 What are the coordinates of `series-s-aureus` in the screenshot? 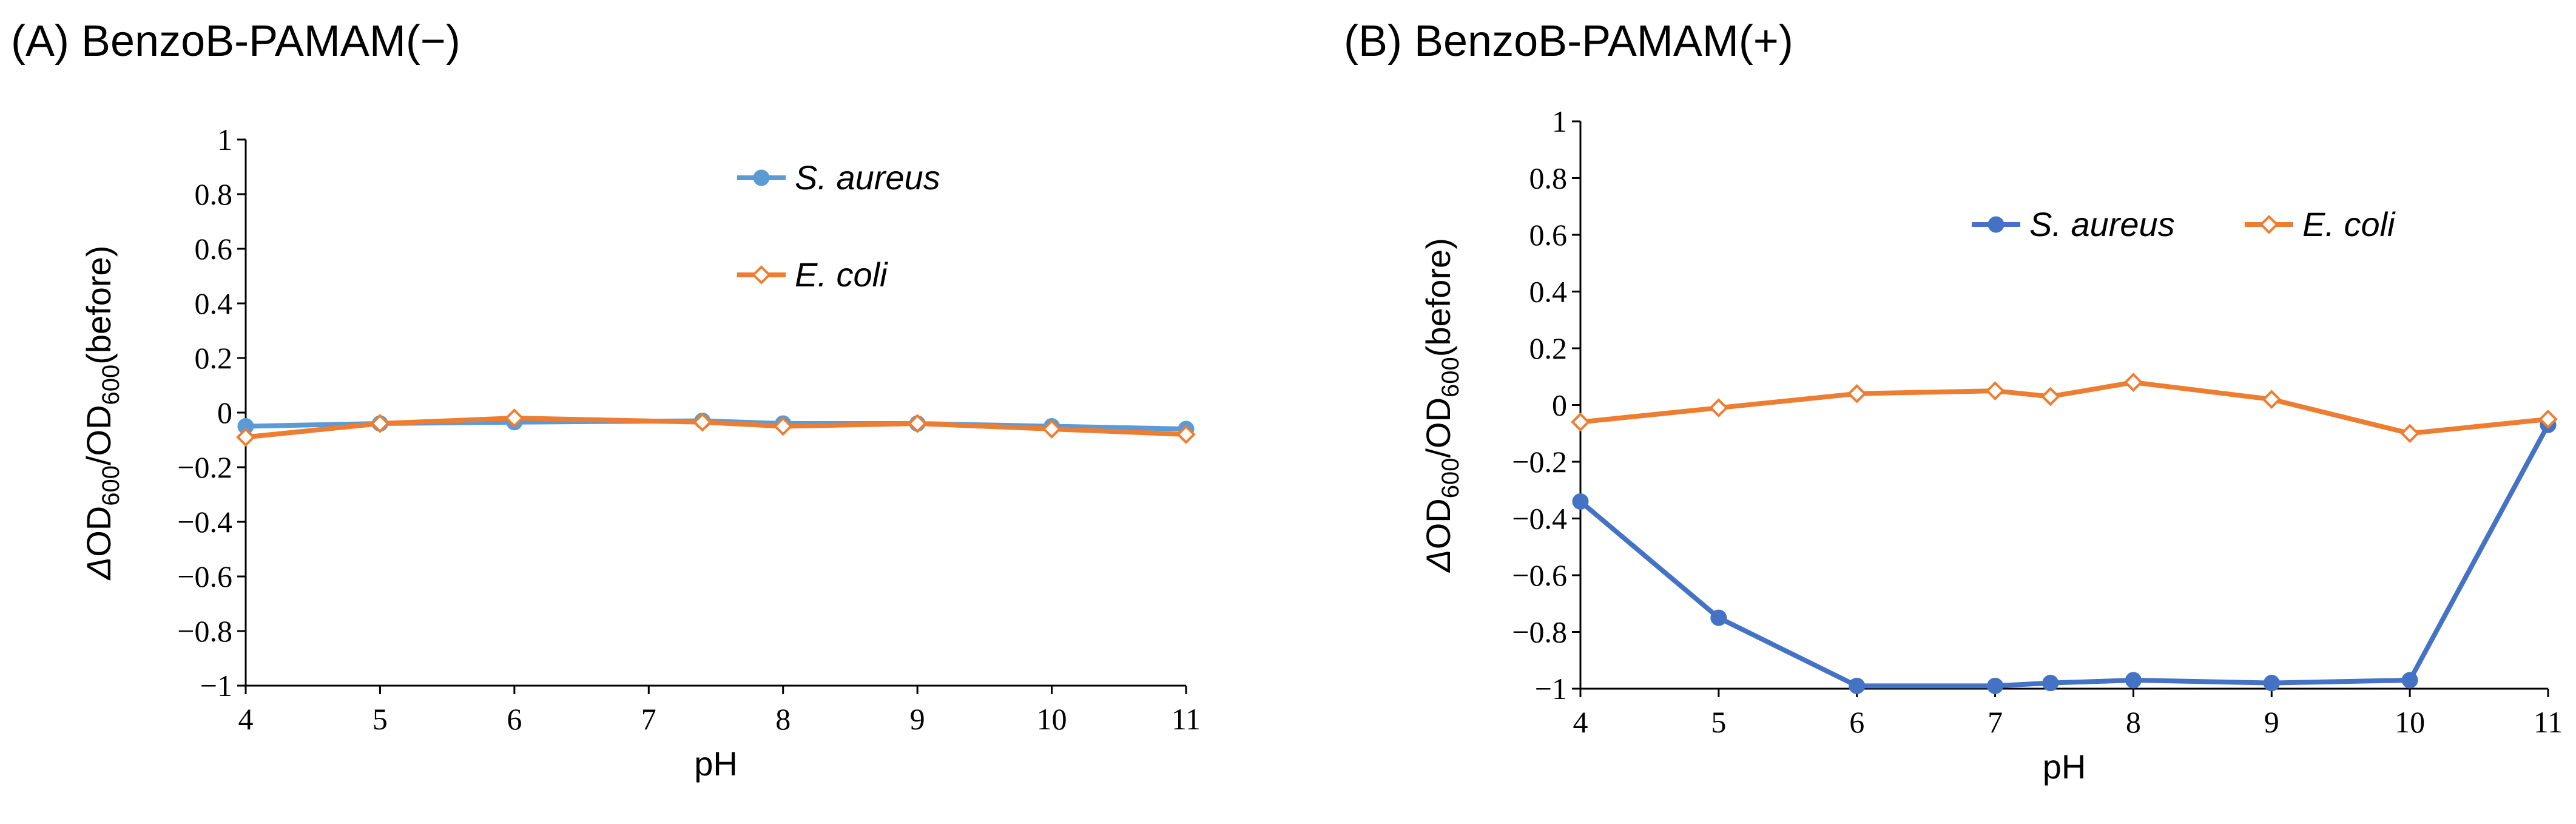 It's located at (2064, 555).